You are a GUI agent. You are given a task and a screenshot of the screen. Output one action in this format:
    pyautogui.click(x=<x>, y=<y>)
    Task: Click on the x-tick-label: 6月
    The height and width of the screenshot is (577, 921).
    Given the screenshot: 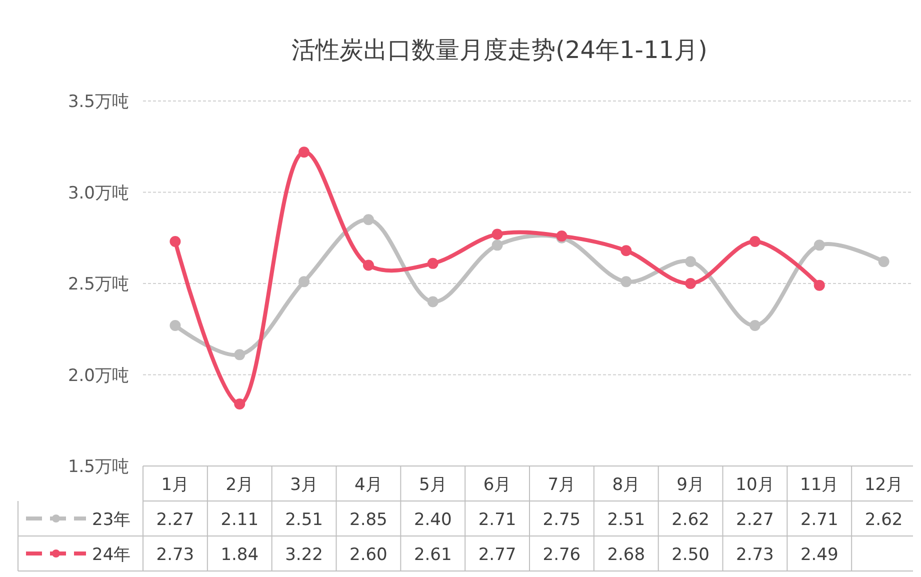 What is the action you would take?
    pyautogui.click(x=497, y=485)
    